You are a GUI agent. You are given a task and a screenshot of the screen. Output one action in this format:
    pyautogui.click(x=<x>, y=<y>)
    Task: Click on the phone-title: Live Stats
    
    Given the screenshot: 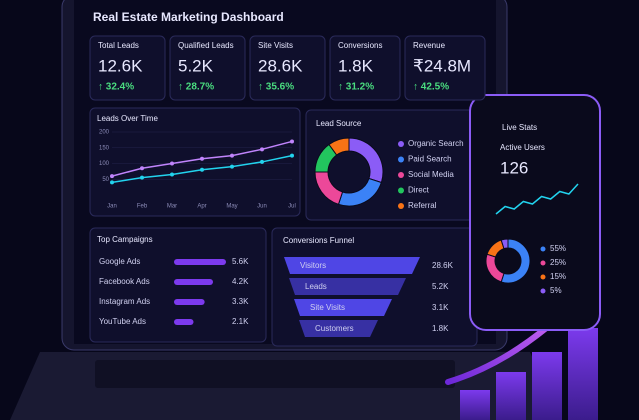 What is the action you would take?
    pyautogui.click(x=519, y=127)
    